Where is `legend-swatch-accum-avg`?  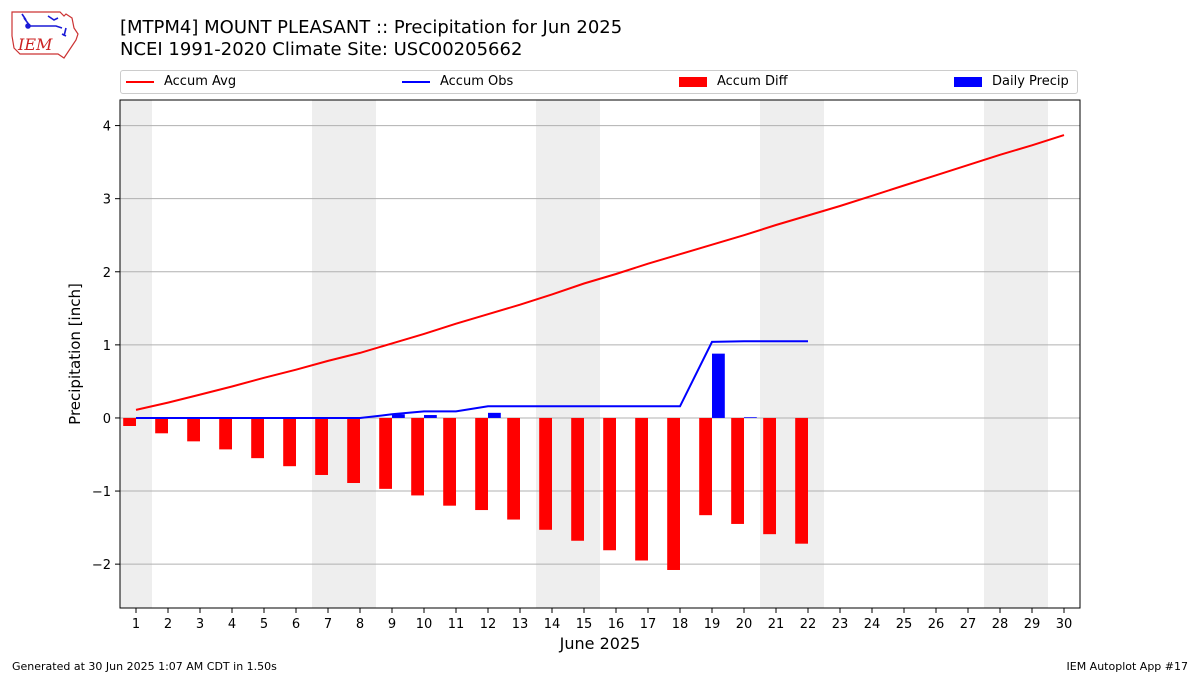
legend-swatch-accum-avg is located at coordinates (140, 81).